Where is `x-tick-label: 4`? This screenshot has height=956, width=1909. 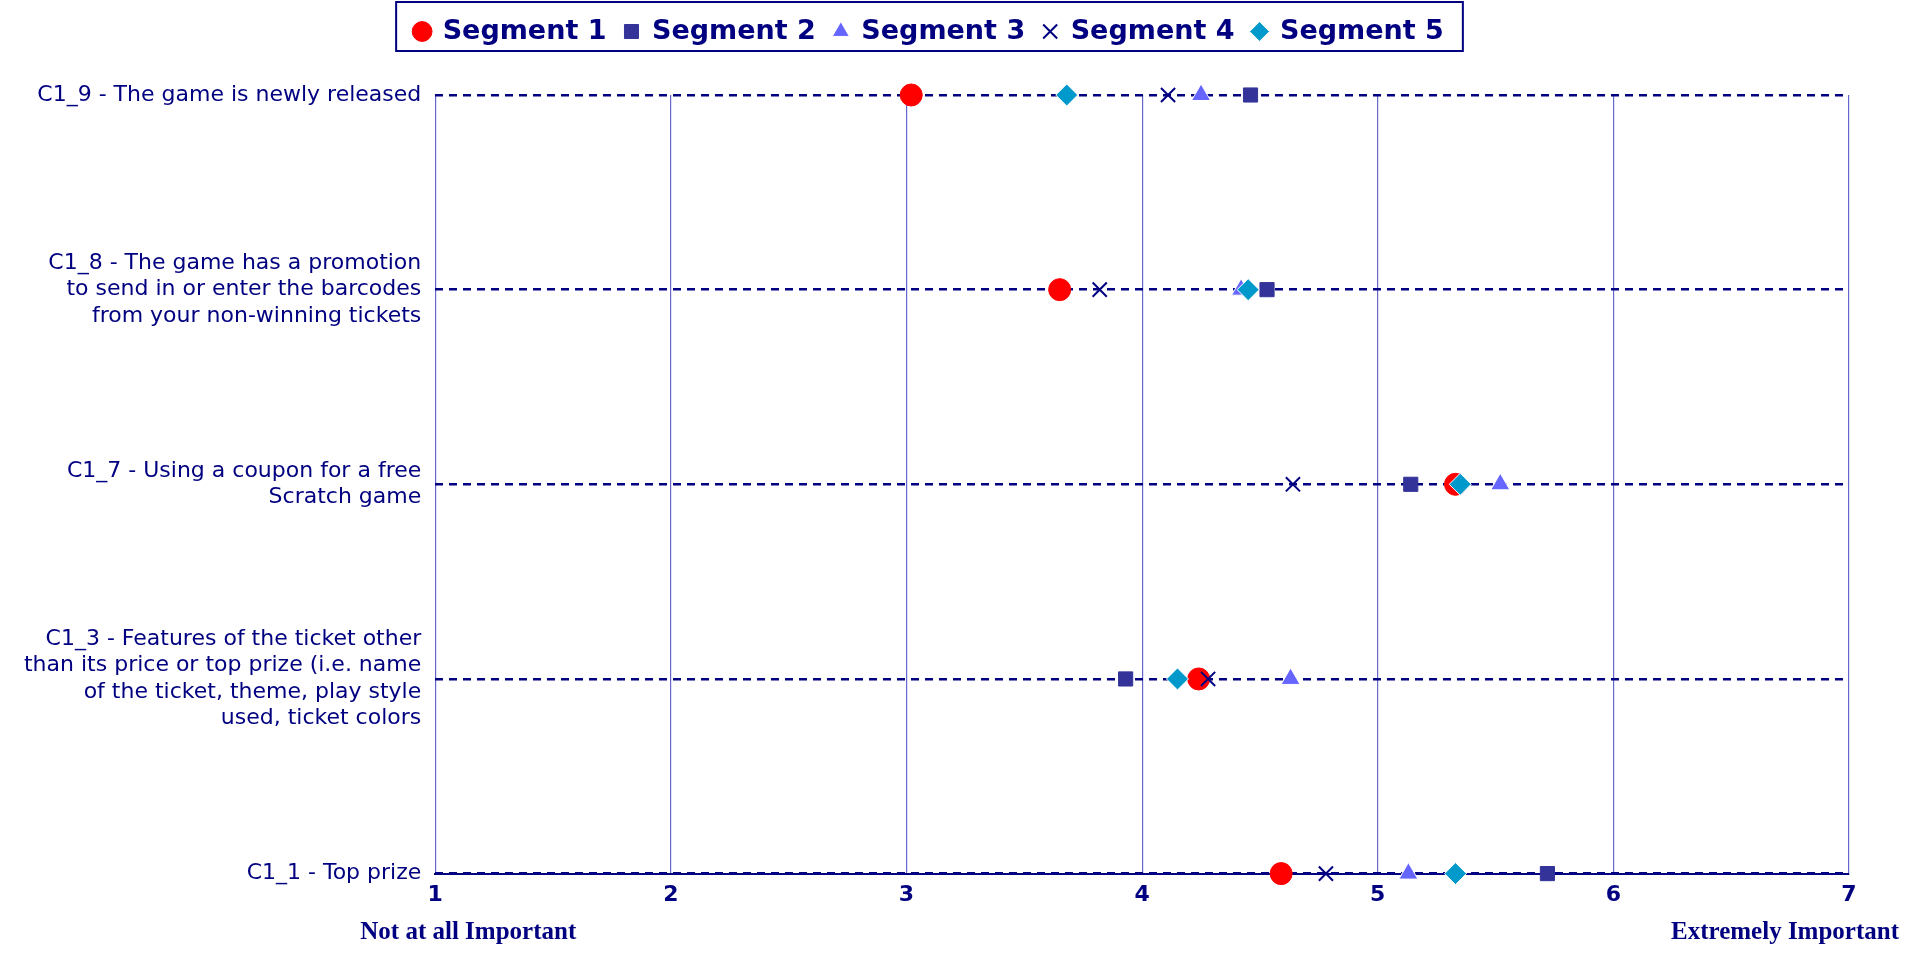 x-tick-label: 4 is located at coordinates (1142, 893).